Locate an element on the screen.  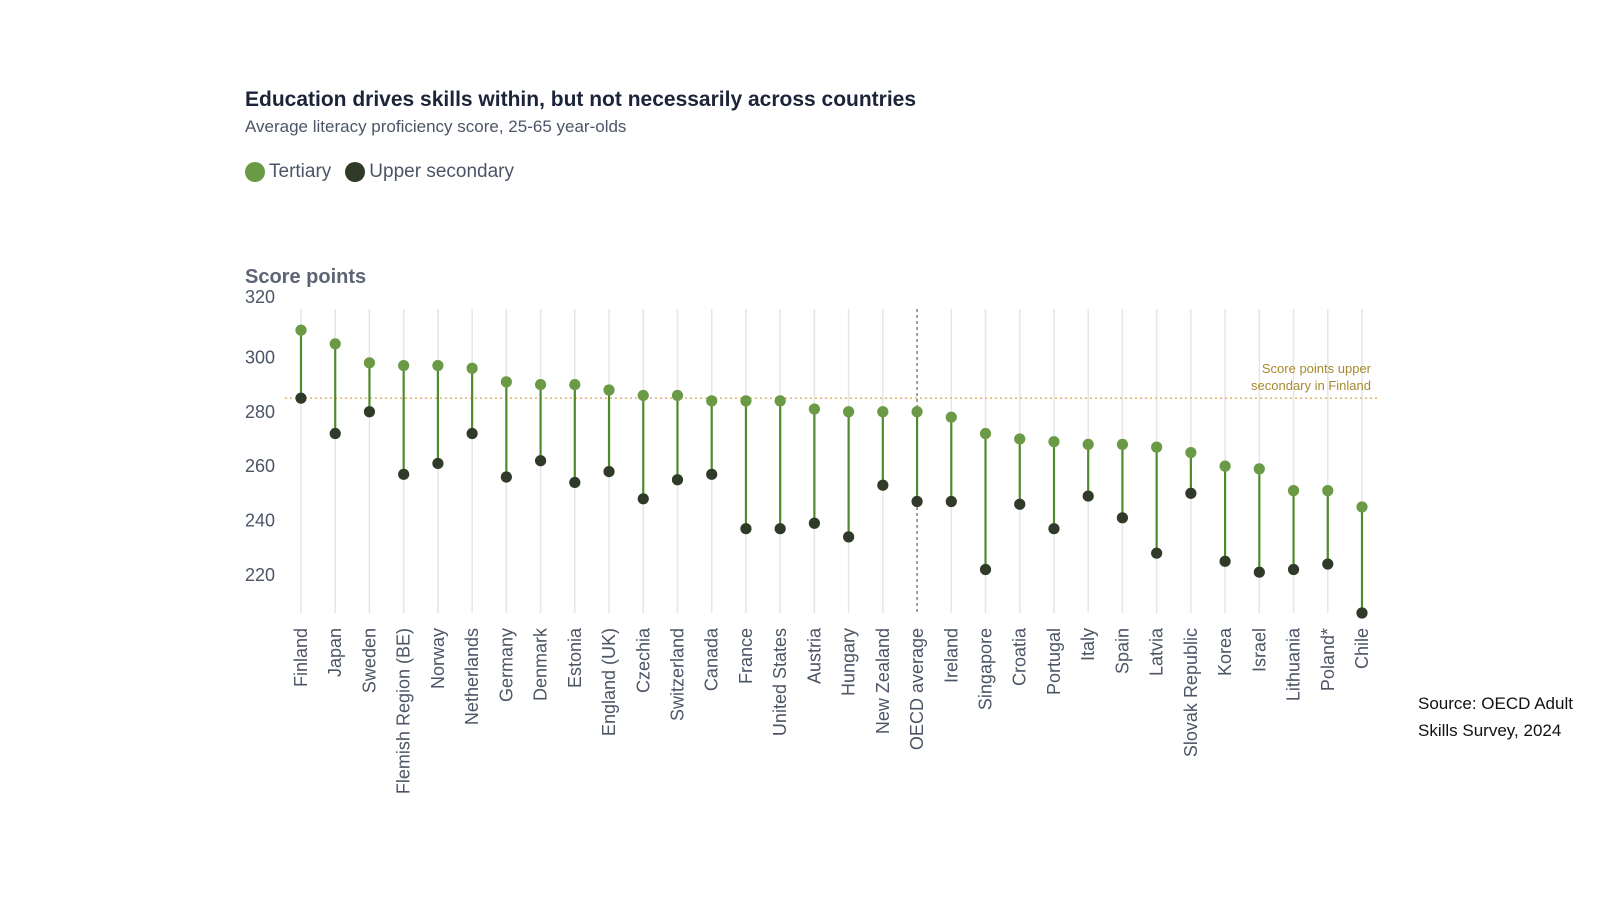
legend-item-tertiary: Tertiary is located at coordinates (288, 172).